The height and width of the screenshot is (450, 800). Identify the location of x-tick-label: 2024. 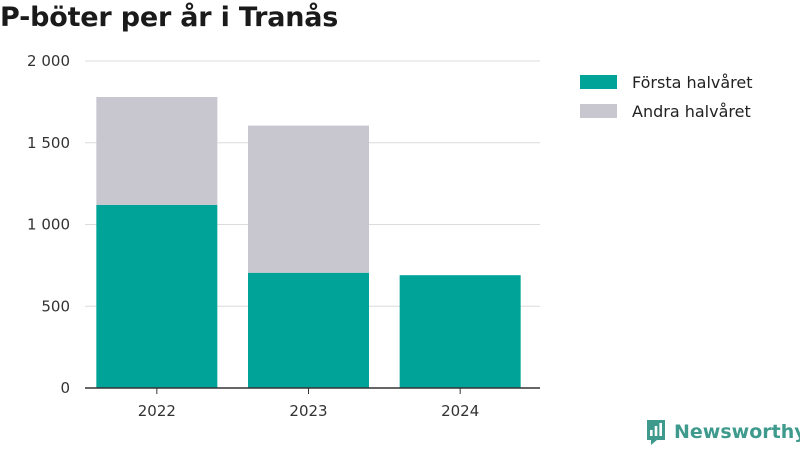
(460, 411).